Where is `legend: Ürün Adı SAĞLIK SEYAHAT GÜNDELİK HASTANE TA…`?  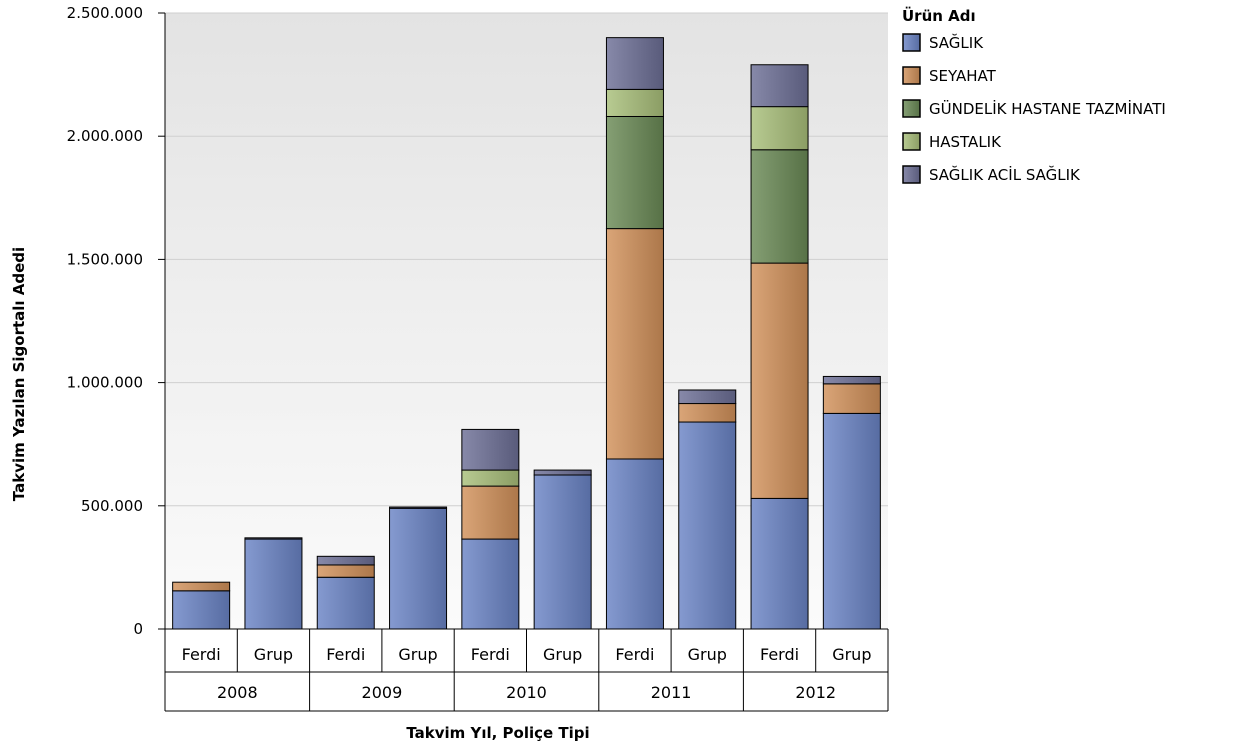 legend: Ürün Adı SAĞLIK SEYAHAT GÜNDELİK HASTANE TA… is located at coordinates (1034, 95).